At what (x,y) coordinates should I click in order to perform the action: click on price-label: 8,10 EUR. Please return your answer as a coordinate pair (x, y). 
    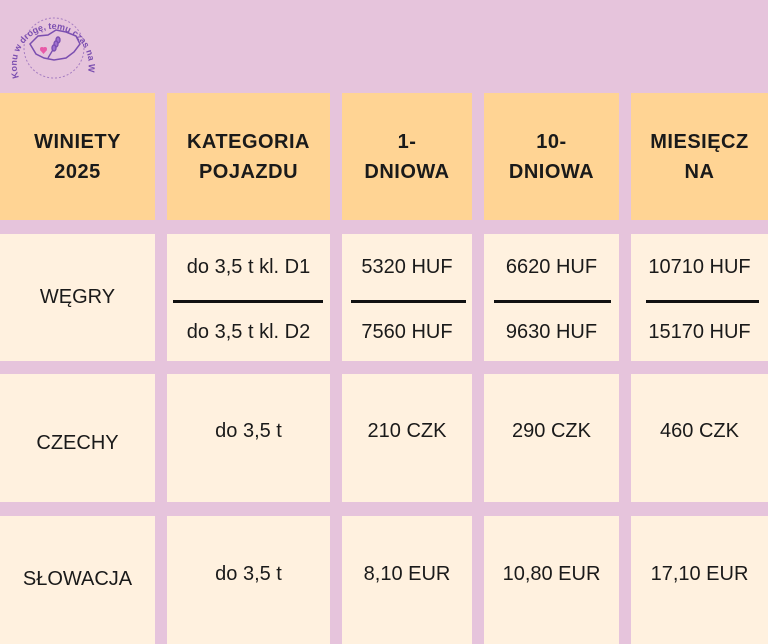
    Looking at the image, I should click on (407, 573).